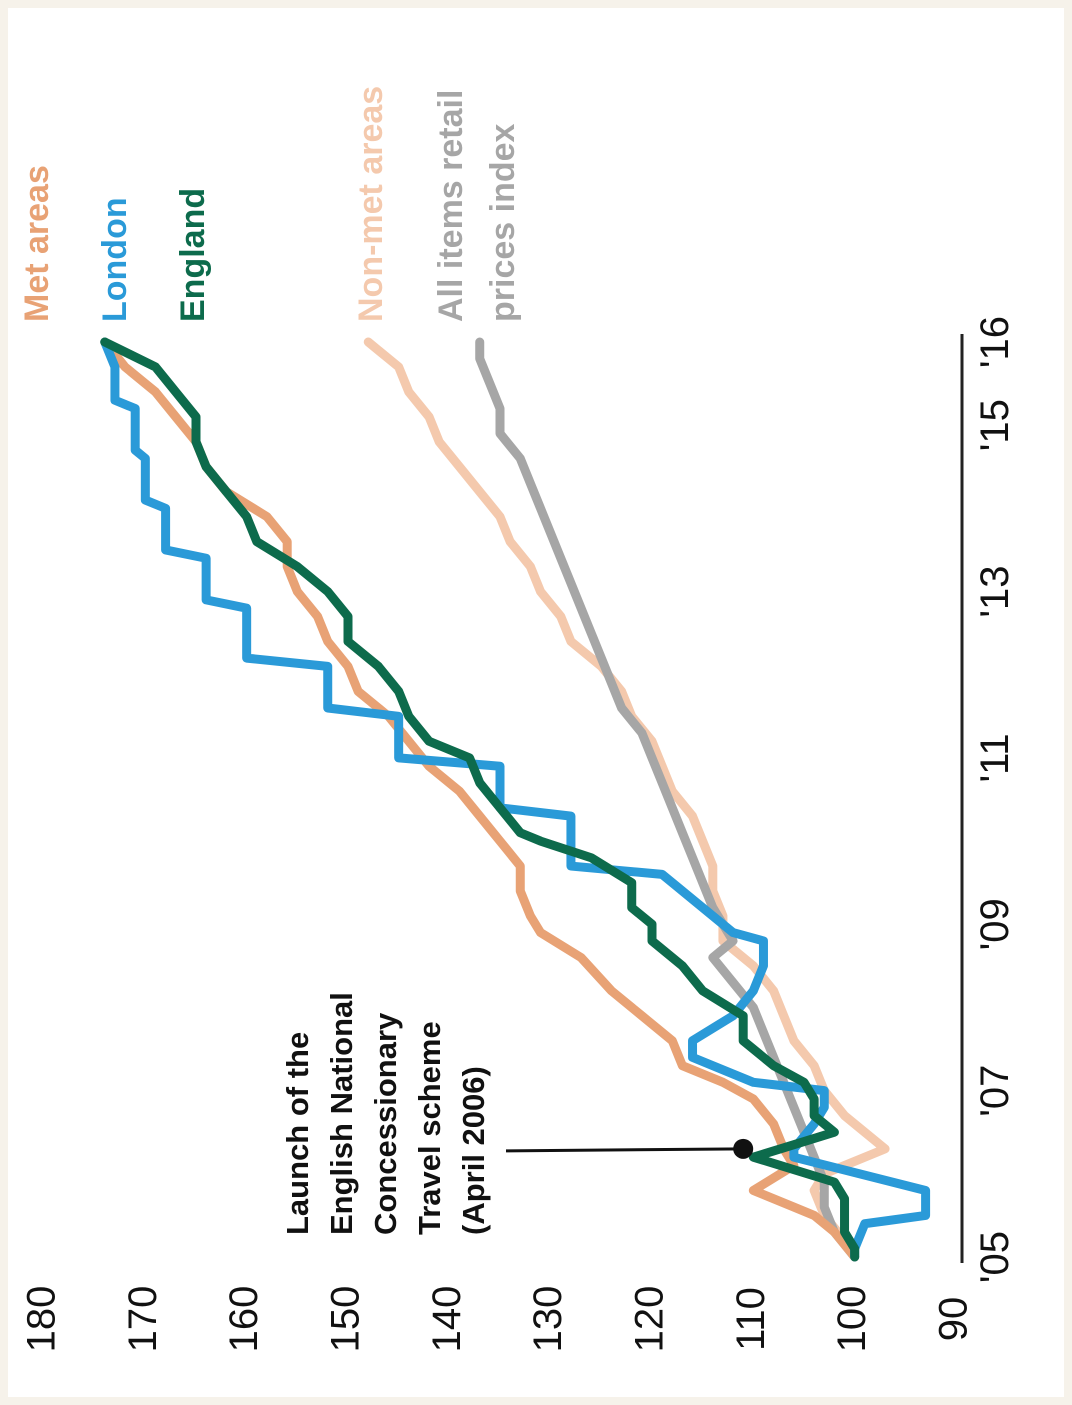 The width and height of the screenshot is (1072, 1405). I want to click on y-tick-label: 130, so click(548, 1319).